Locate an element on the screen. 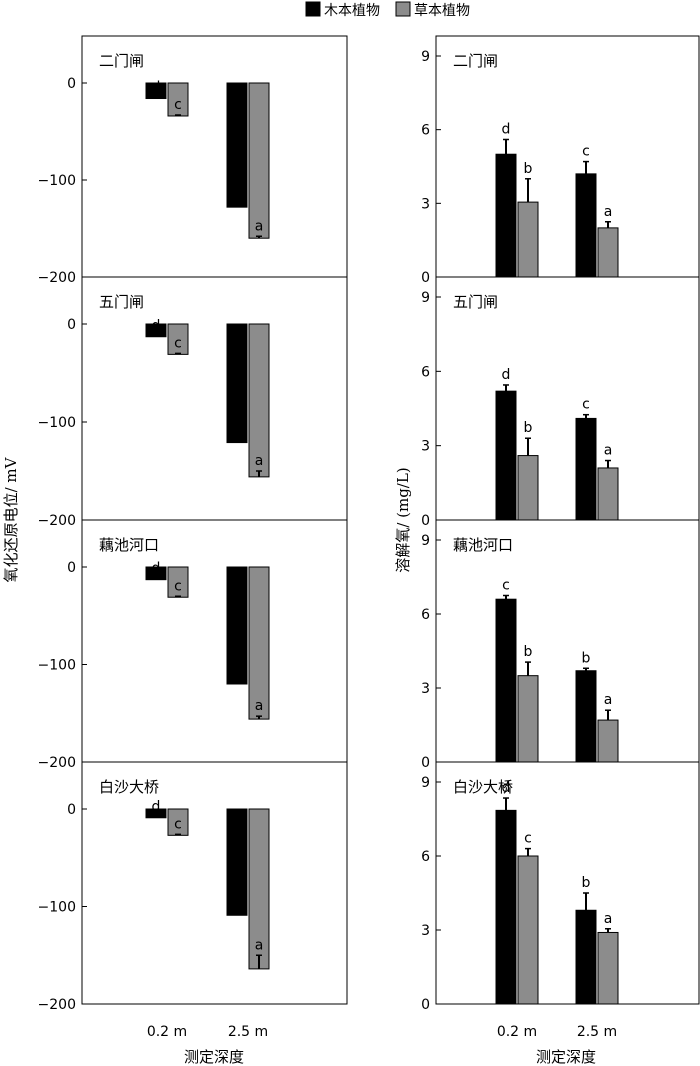 The height and width of the screenshot is (1066, 700). orp-panel-3: 0 −100 −200 藕池河口 d b c a is located at coordinates (193, 645).